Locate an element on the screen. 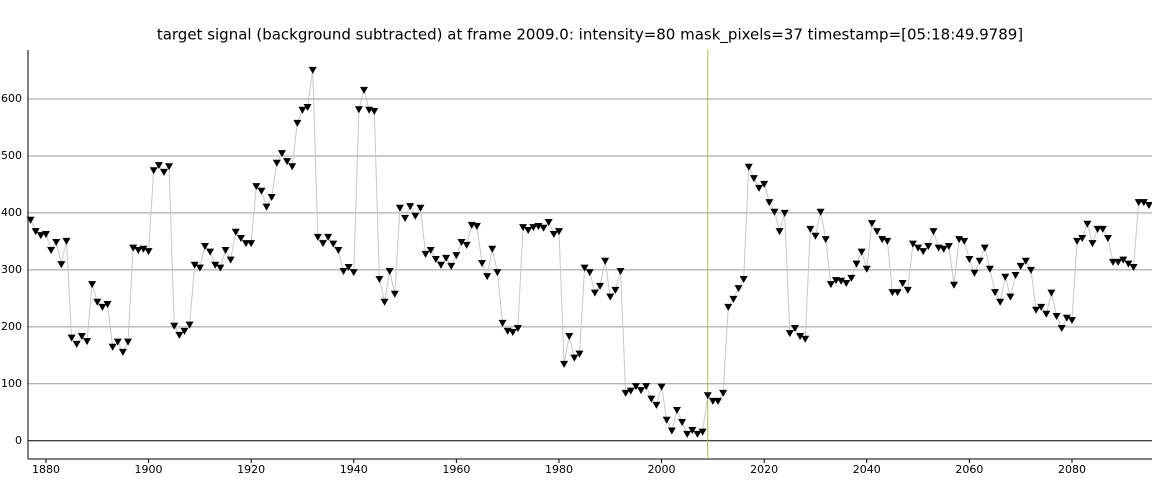 This screenshot has height=495, width=1152. x-tick-label: 1980 is located at coordinates (559, 469).